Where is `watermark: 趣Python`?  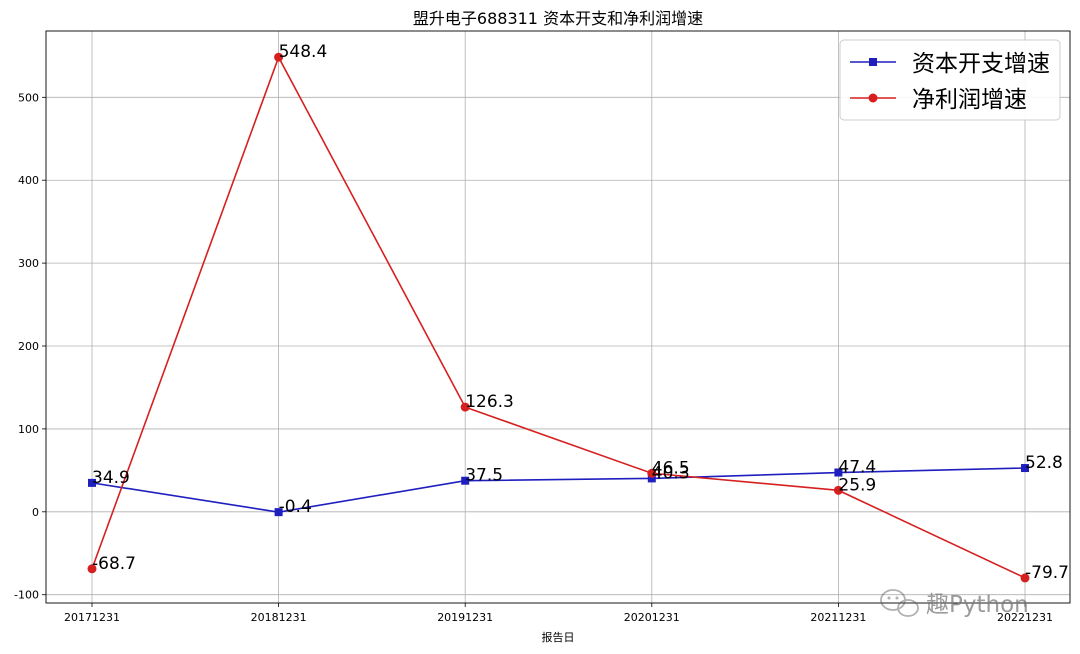 watermark: 趣Python is located at coordinates (954, 603).